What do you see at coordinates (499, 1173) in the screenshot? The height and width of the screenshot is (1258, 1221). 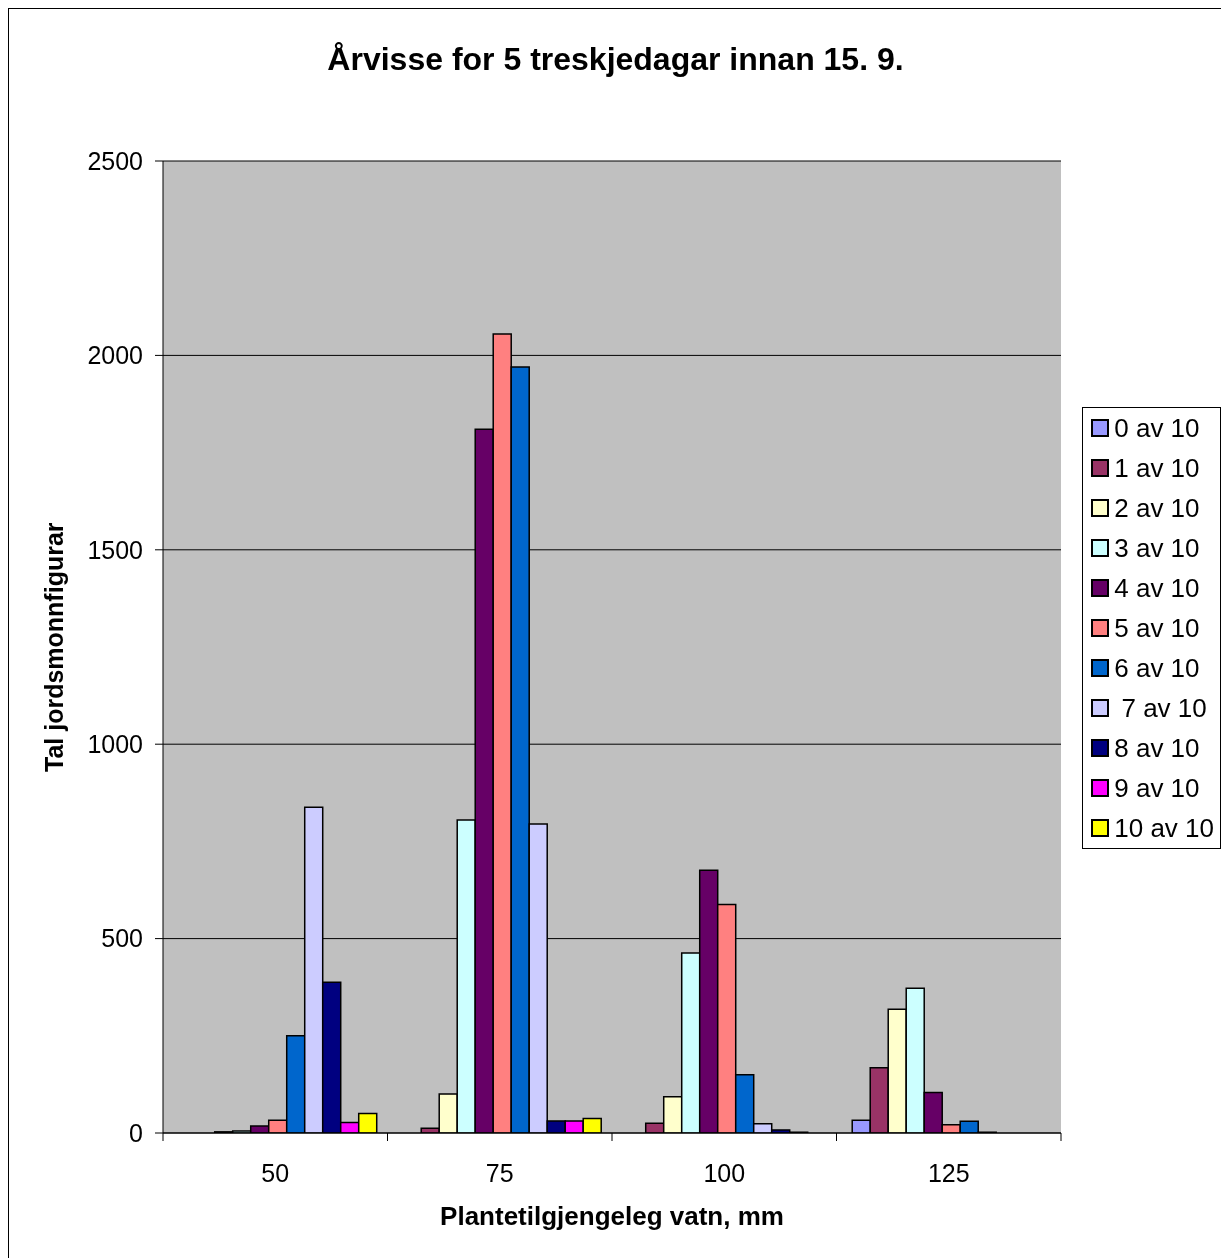 I see `x-tick-label: 75` at bounding box center [499, 1173].